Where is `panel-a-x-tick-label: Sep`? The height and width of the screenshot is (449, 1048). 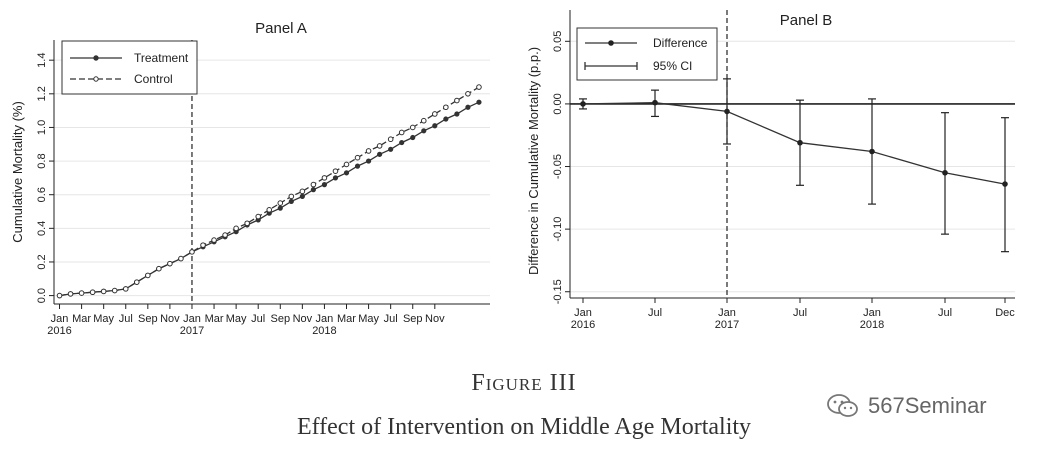
panel-a-x-tick-label: Sep is located at coordinates (148, 319).